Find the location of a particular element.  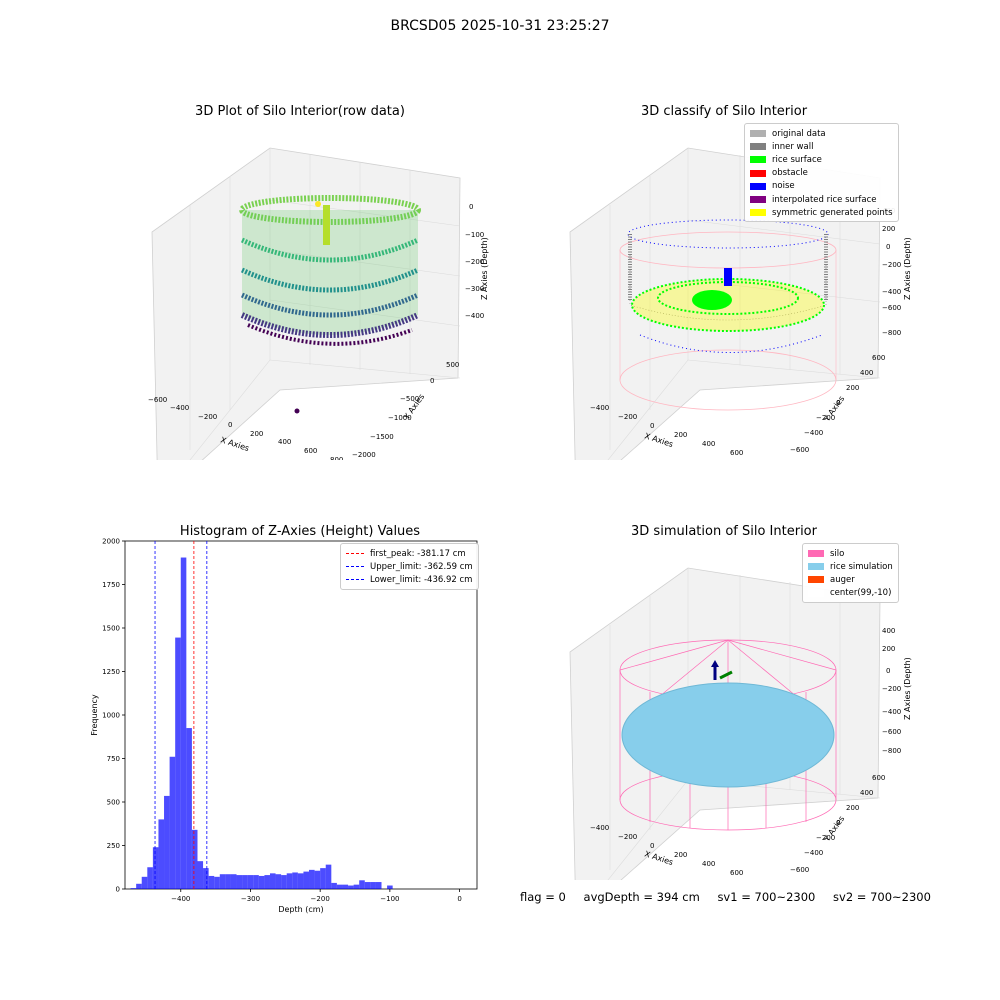

legend-label: inner wall is located at coordinates (793, 146).